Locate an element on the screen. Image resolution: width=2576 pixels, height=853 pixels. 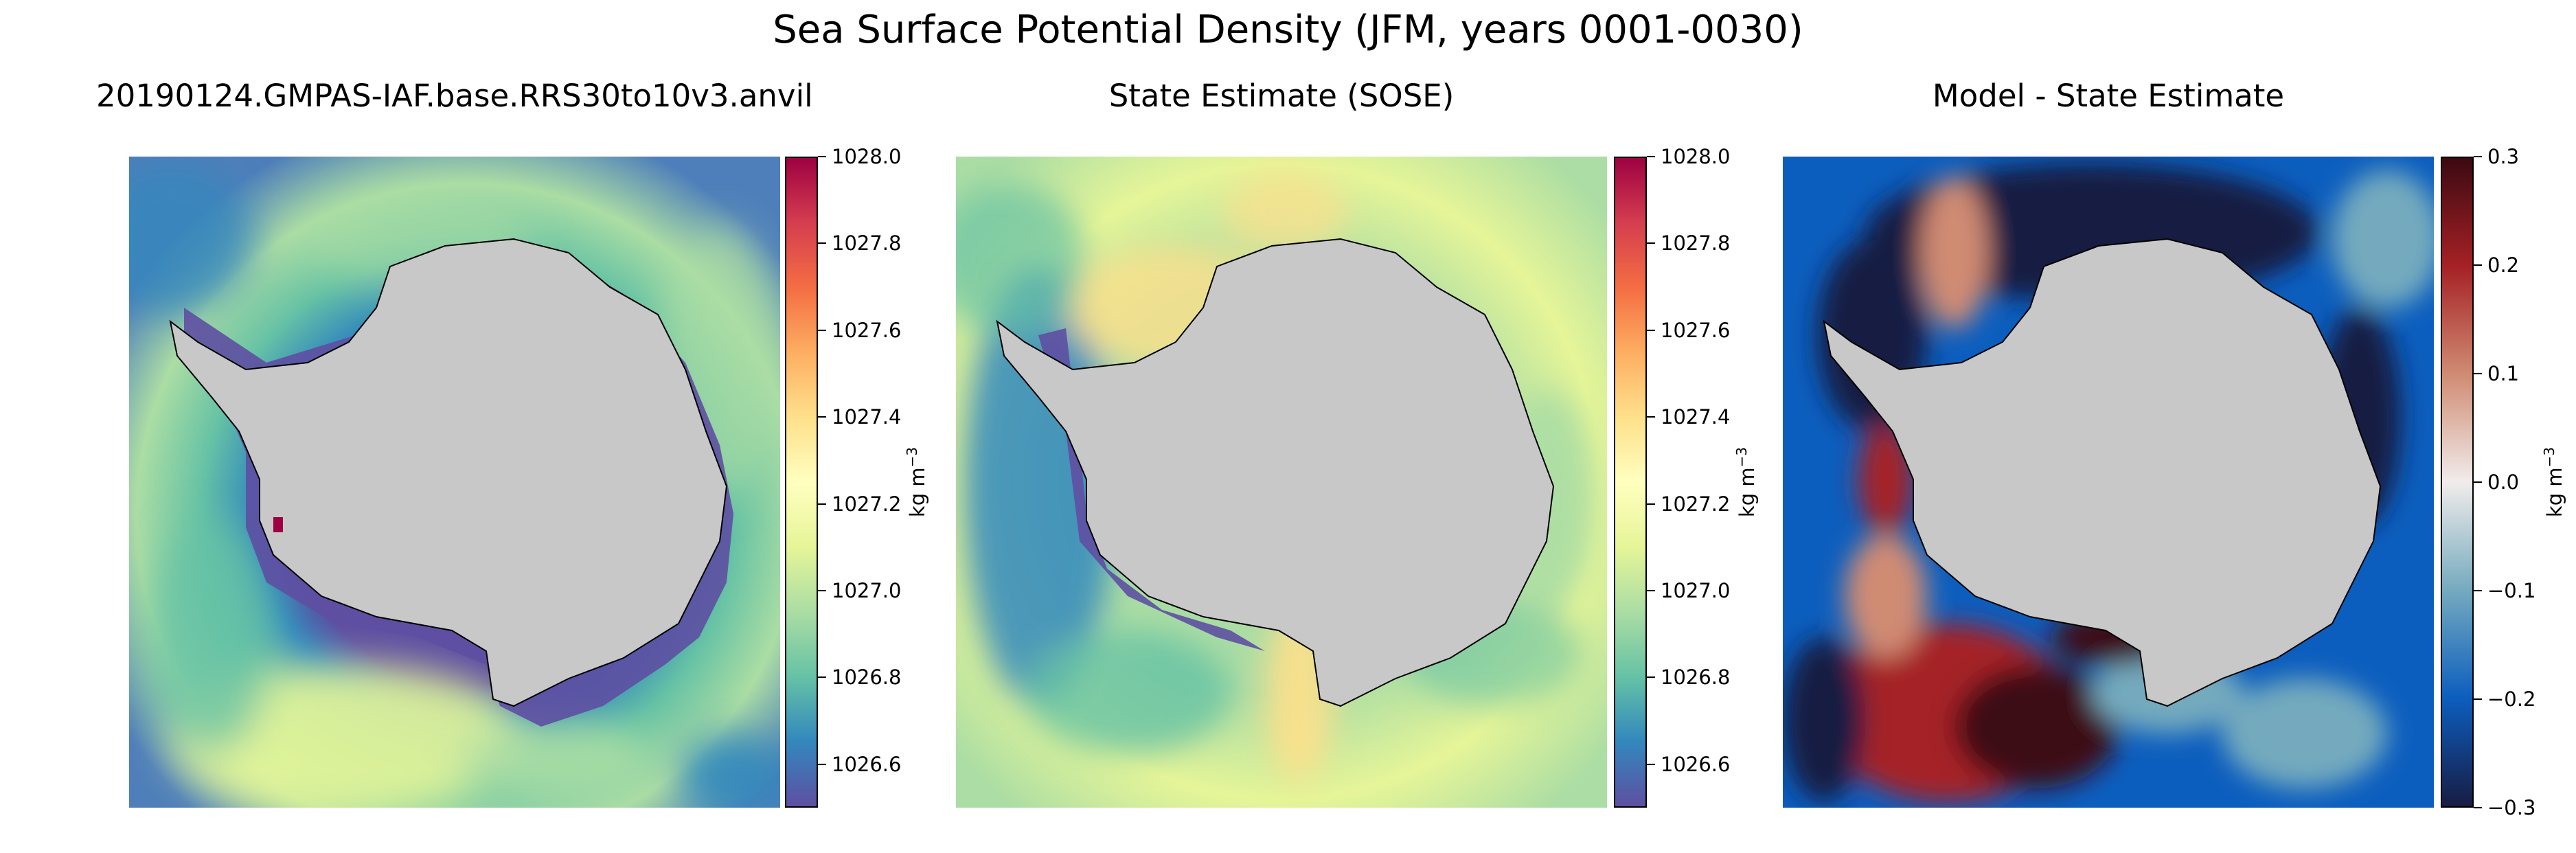
panel-2-colorbar-unit: kg m−3 is located at coordinates (1746, 482).